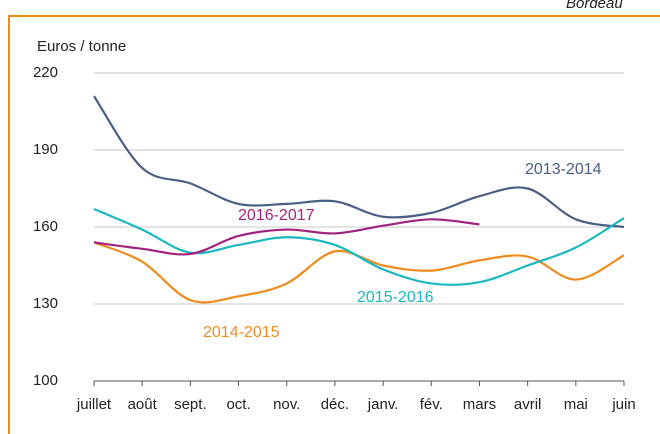 The image size is (660, 434). What do you see at coordinates (395, 297) in the screenshot?
I see `series-label: 2015-2016` at bounding box center [395, 297].